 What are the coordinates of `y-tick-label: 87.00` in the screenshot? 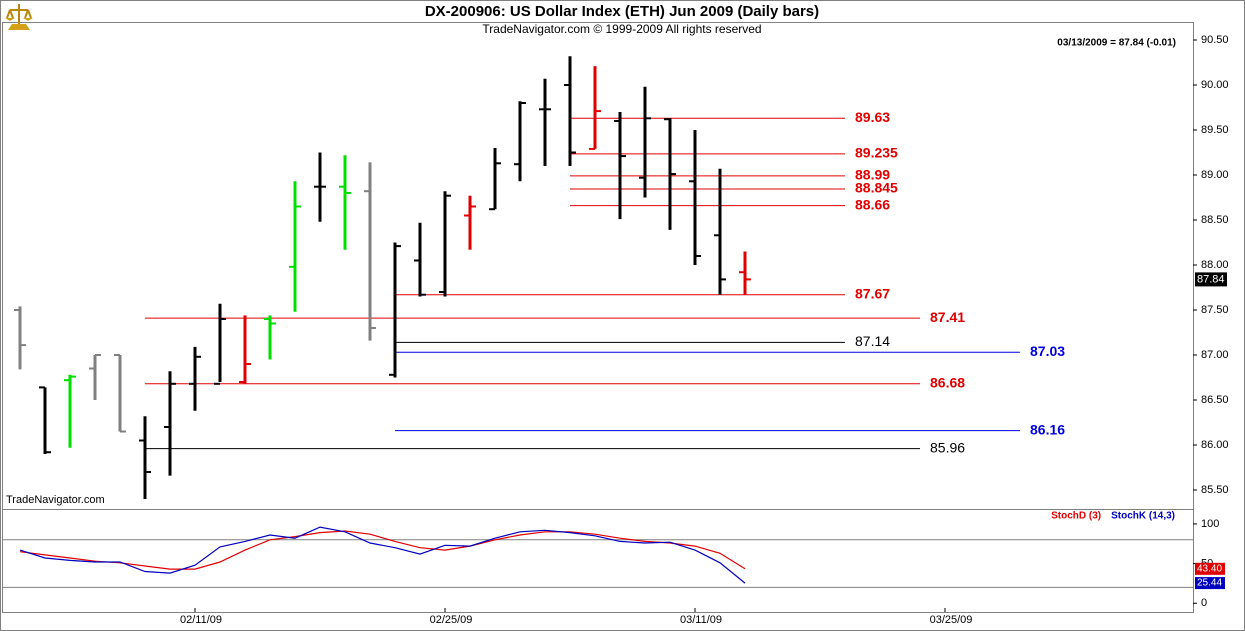 It's located at (1215, 355).